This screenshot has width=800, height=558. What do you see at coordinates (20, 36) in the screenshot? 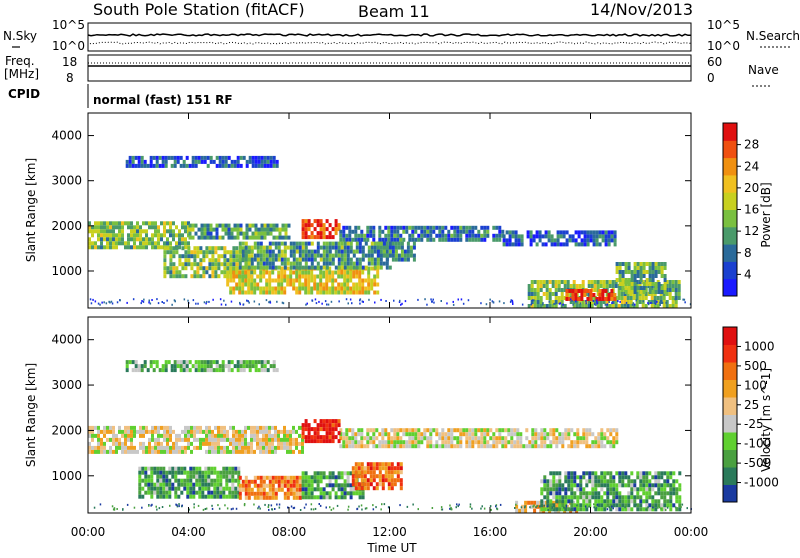
I see `noise-sky-label: N.Sky` at bounding box center [20, 36].